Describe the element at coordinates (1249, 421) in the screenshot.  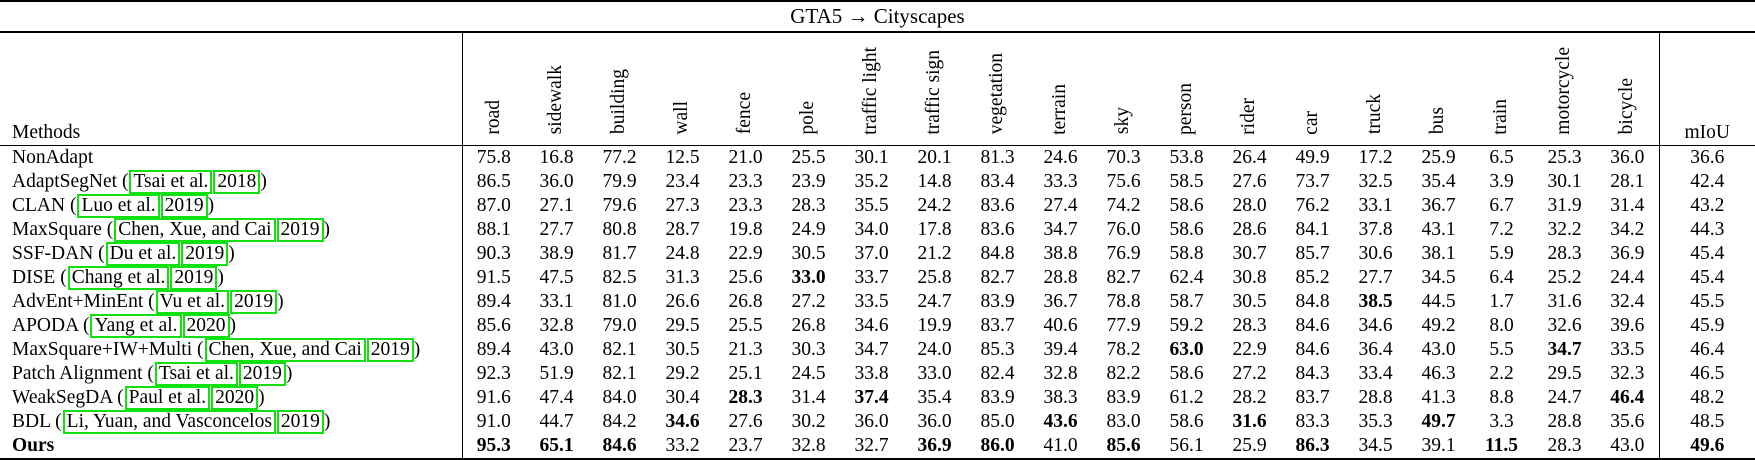
I see `value-cell: 31.6` at that location.